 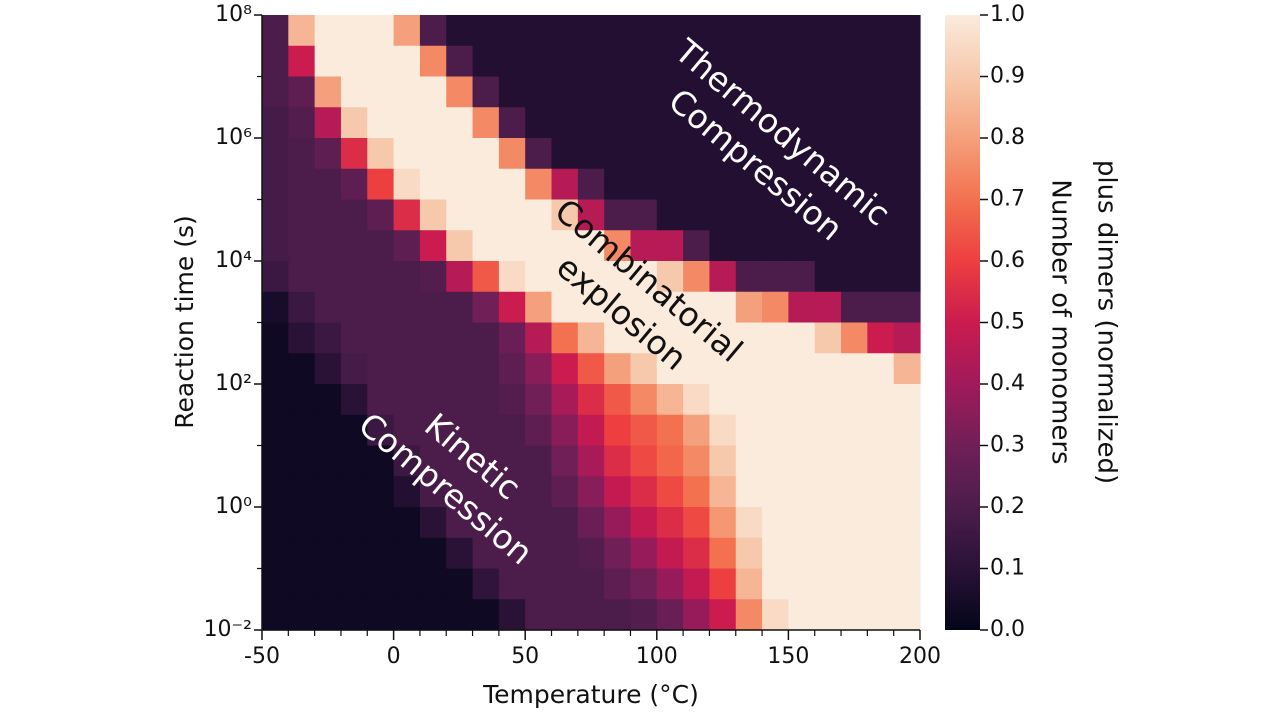 I want to click on y-axis-label: Reaction time (s), so click(x=184, y=322).